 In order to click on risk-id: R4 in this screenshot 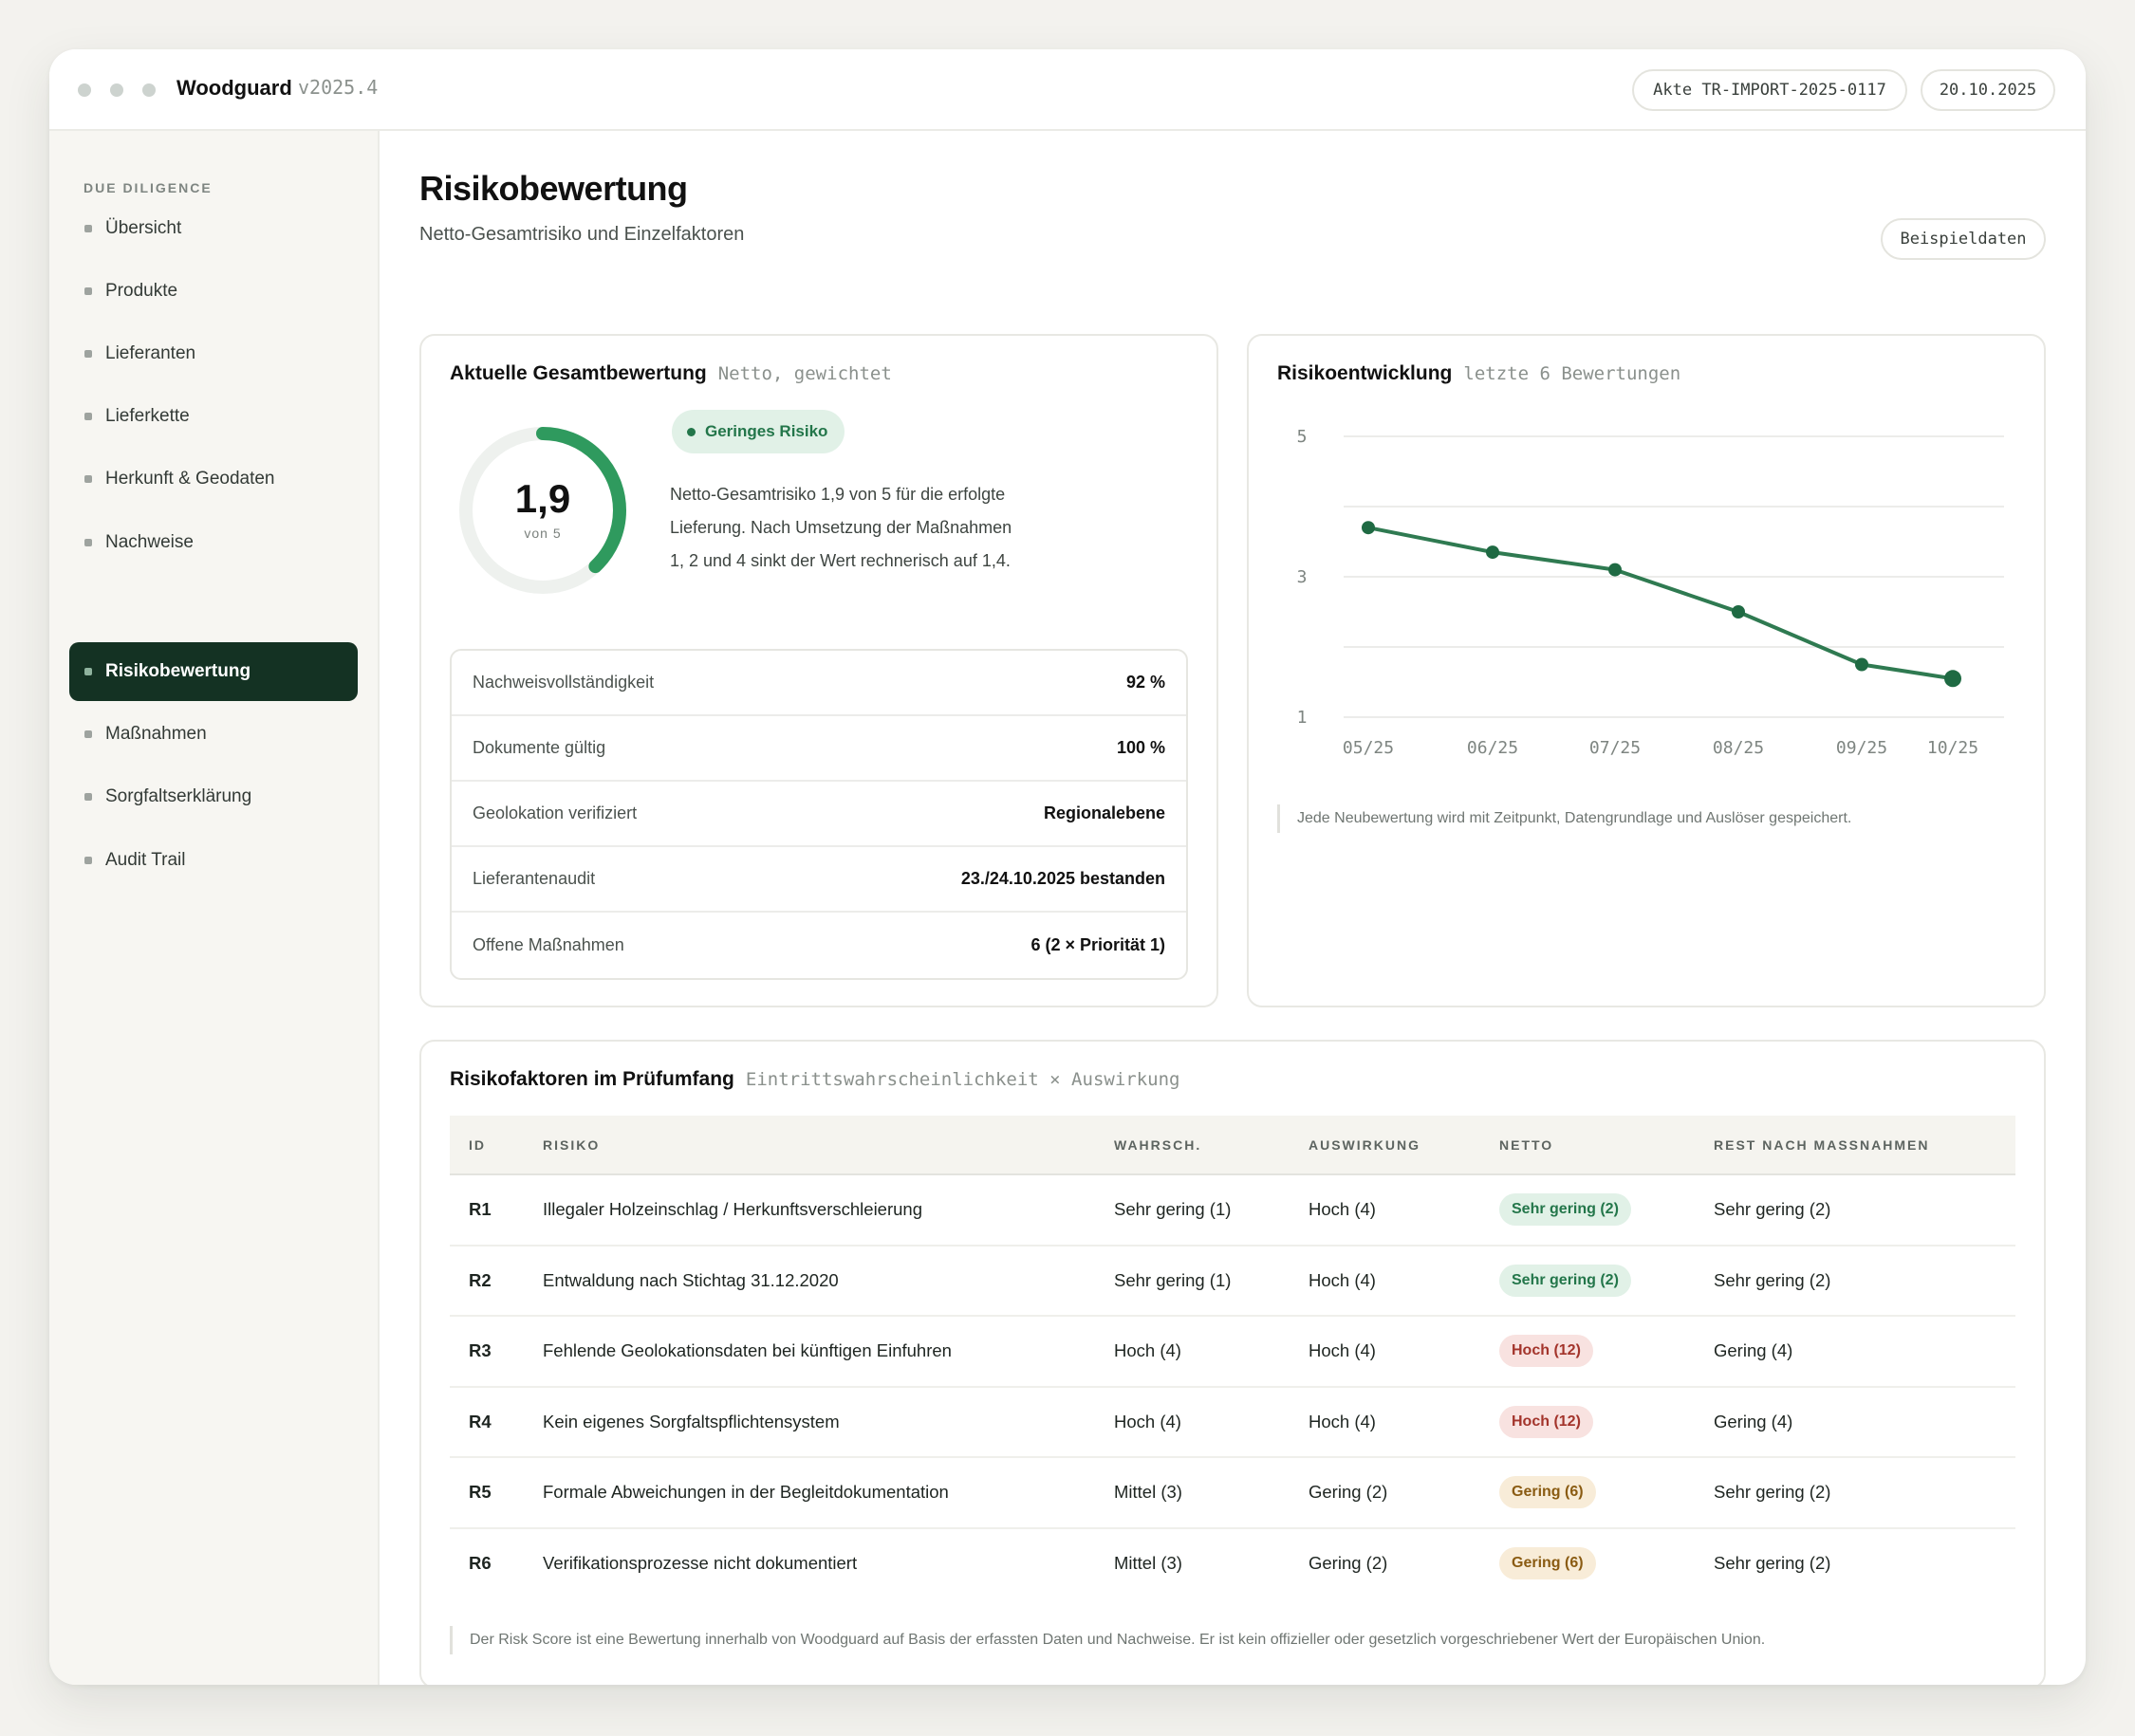, I will do `click(487, 1422)`.